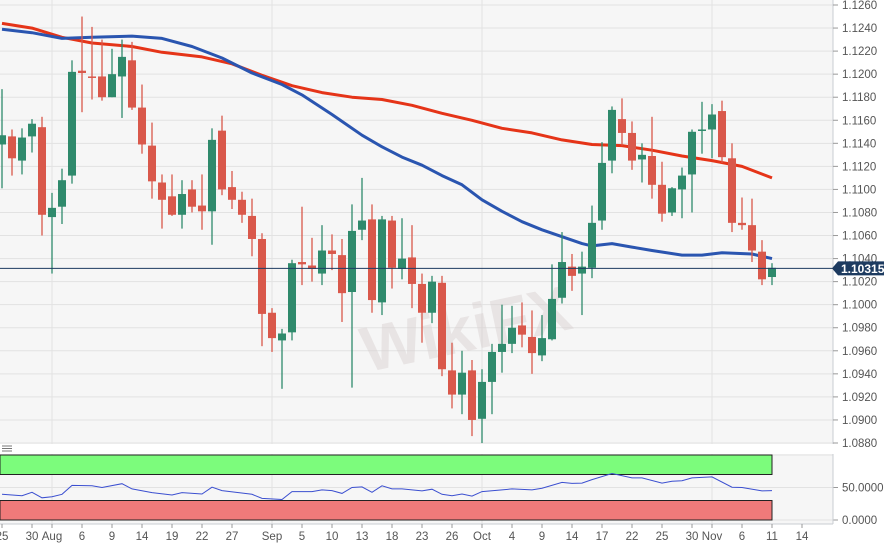 The width and height of the screenshot is (894, 544). Describe the element at coordinates (859, 329) in the screenshot. I see `price-tick-label: 1.0980` at that location.